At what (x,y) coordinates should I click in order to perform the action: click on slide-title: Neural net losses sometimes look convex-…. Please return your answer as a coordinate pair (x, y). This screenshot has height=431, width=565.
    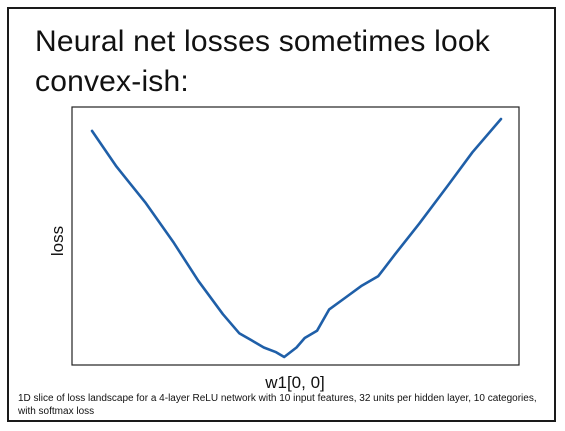
    Looking at the image, I should click on (262, 61).